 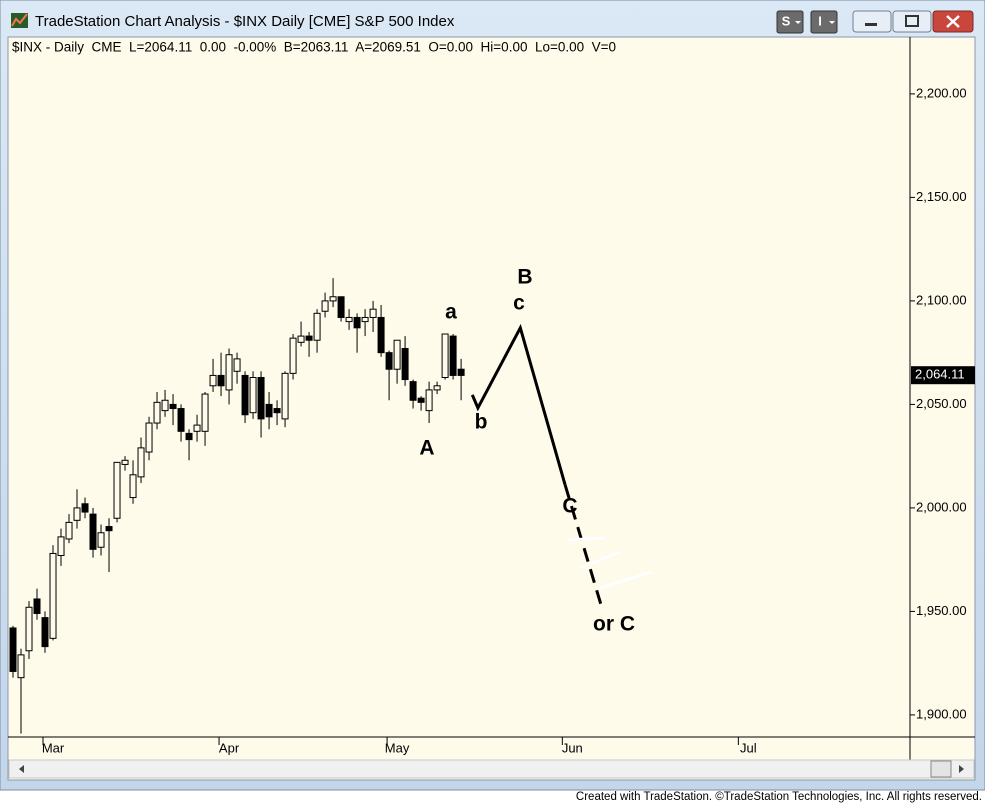 What do you see at coordinates (912, 21) in the screenshot?
I see `maximize-button` at bounding box center [912, 21].